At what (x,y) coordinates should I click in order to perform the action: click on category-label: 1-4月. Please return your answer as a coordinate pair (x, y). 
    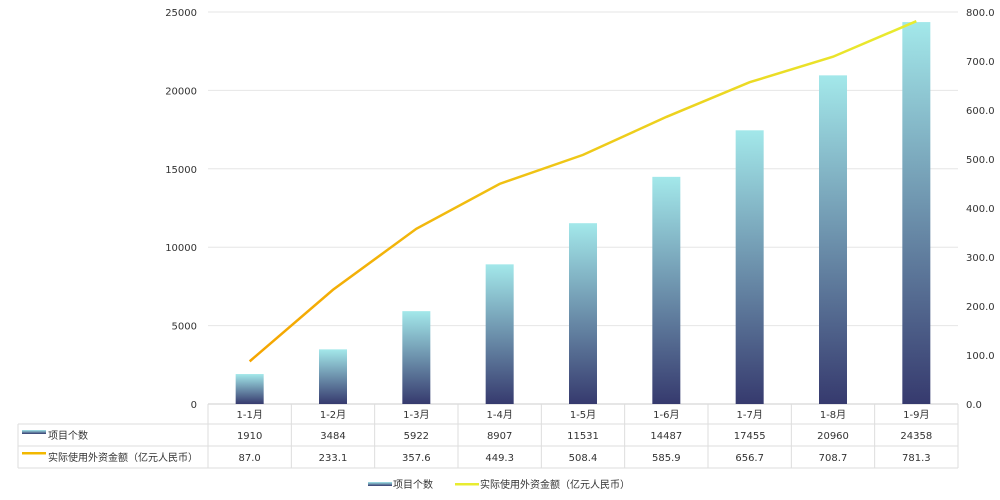
    Looking at the image, I should click on (499, 415).